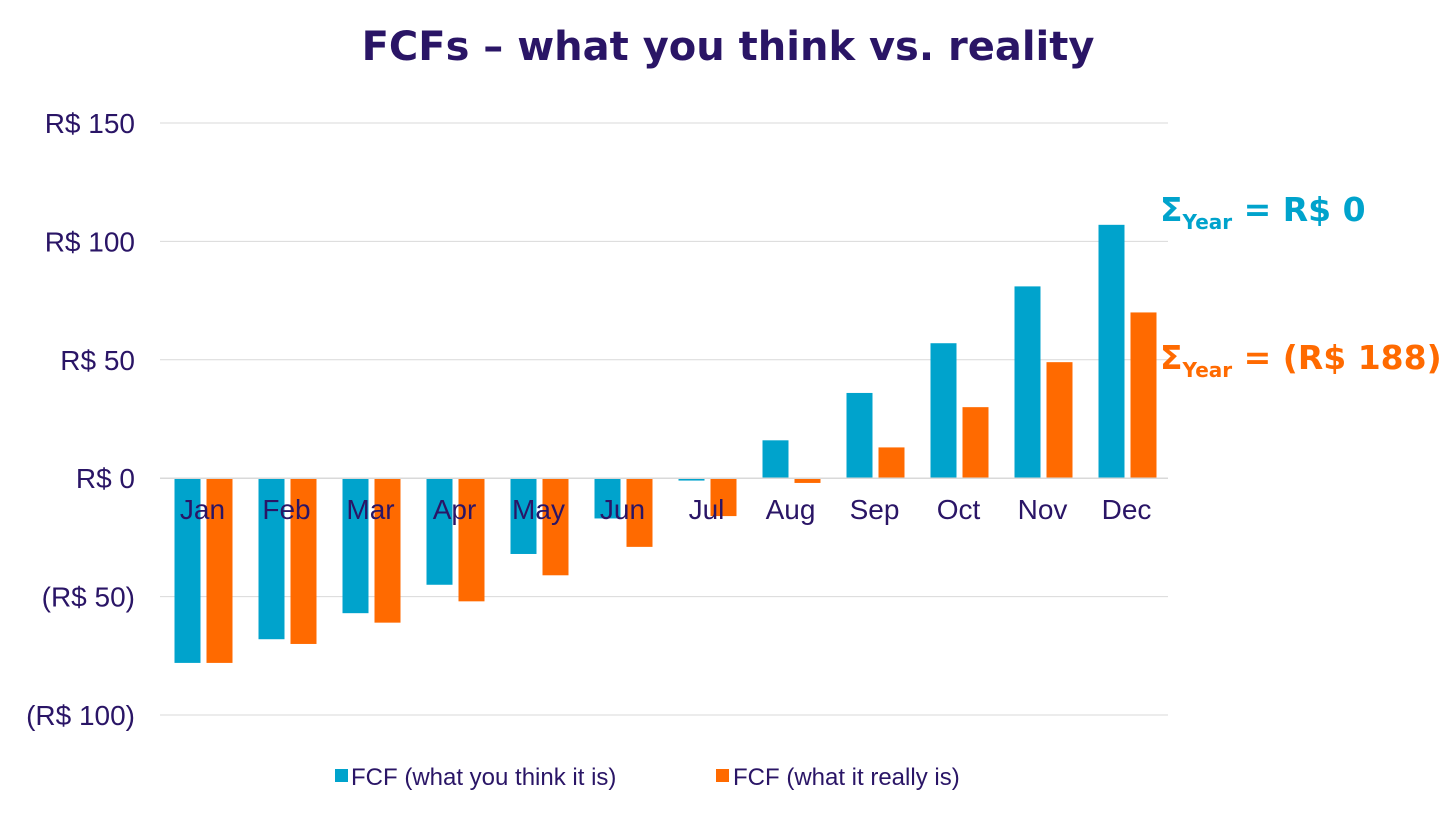 The width and height of the screenshot is (1456, 818). Describe the element at coordinates (271, 559) in the screenshot. I see `bar-think-feb` at that location.